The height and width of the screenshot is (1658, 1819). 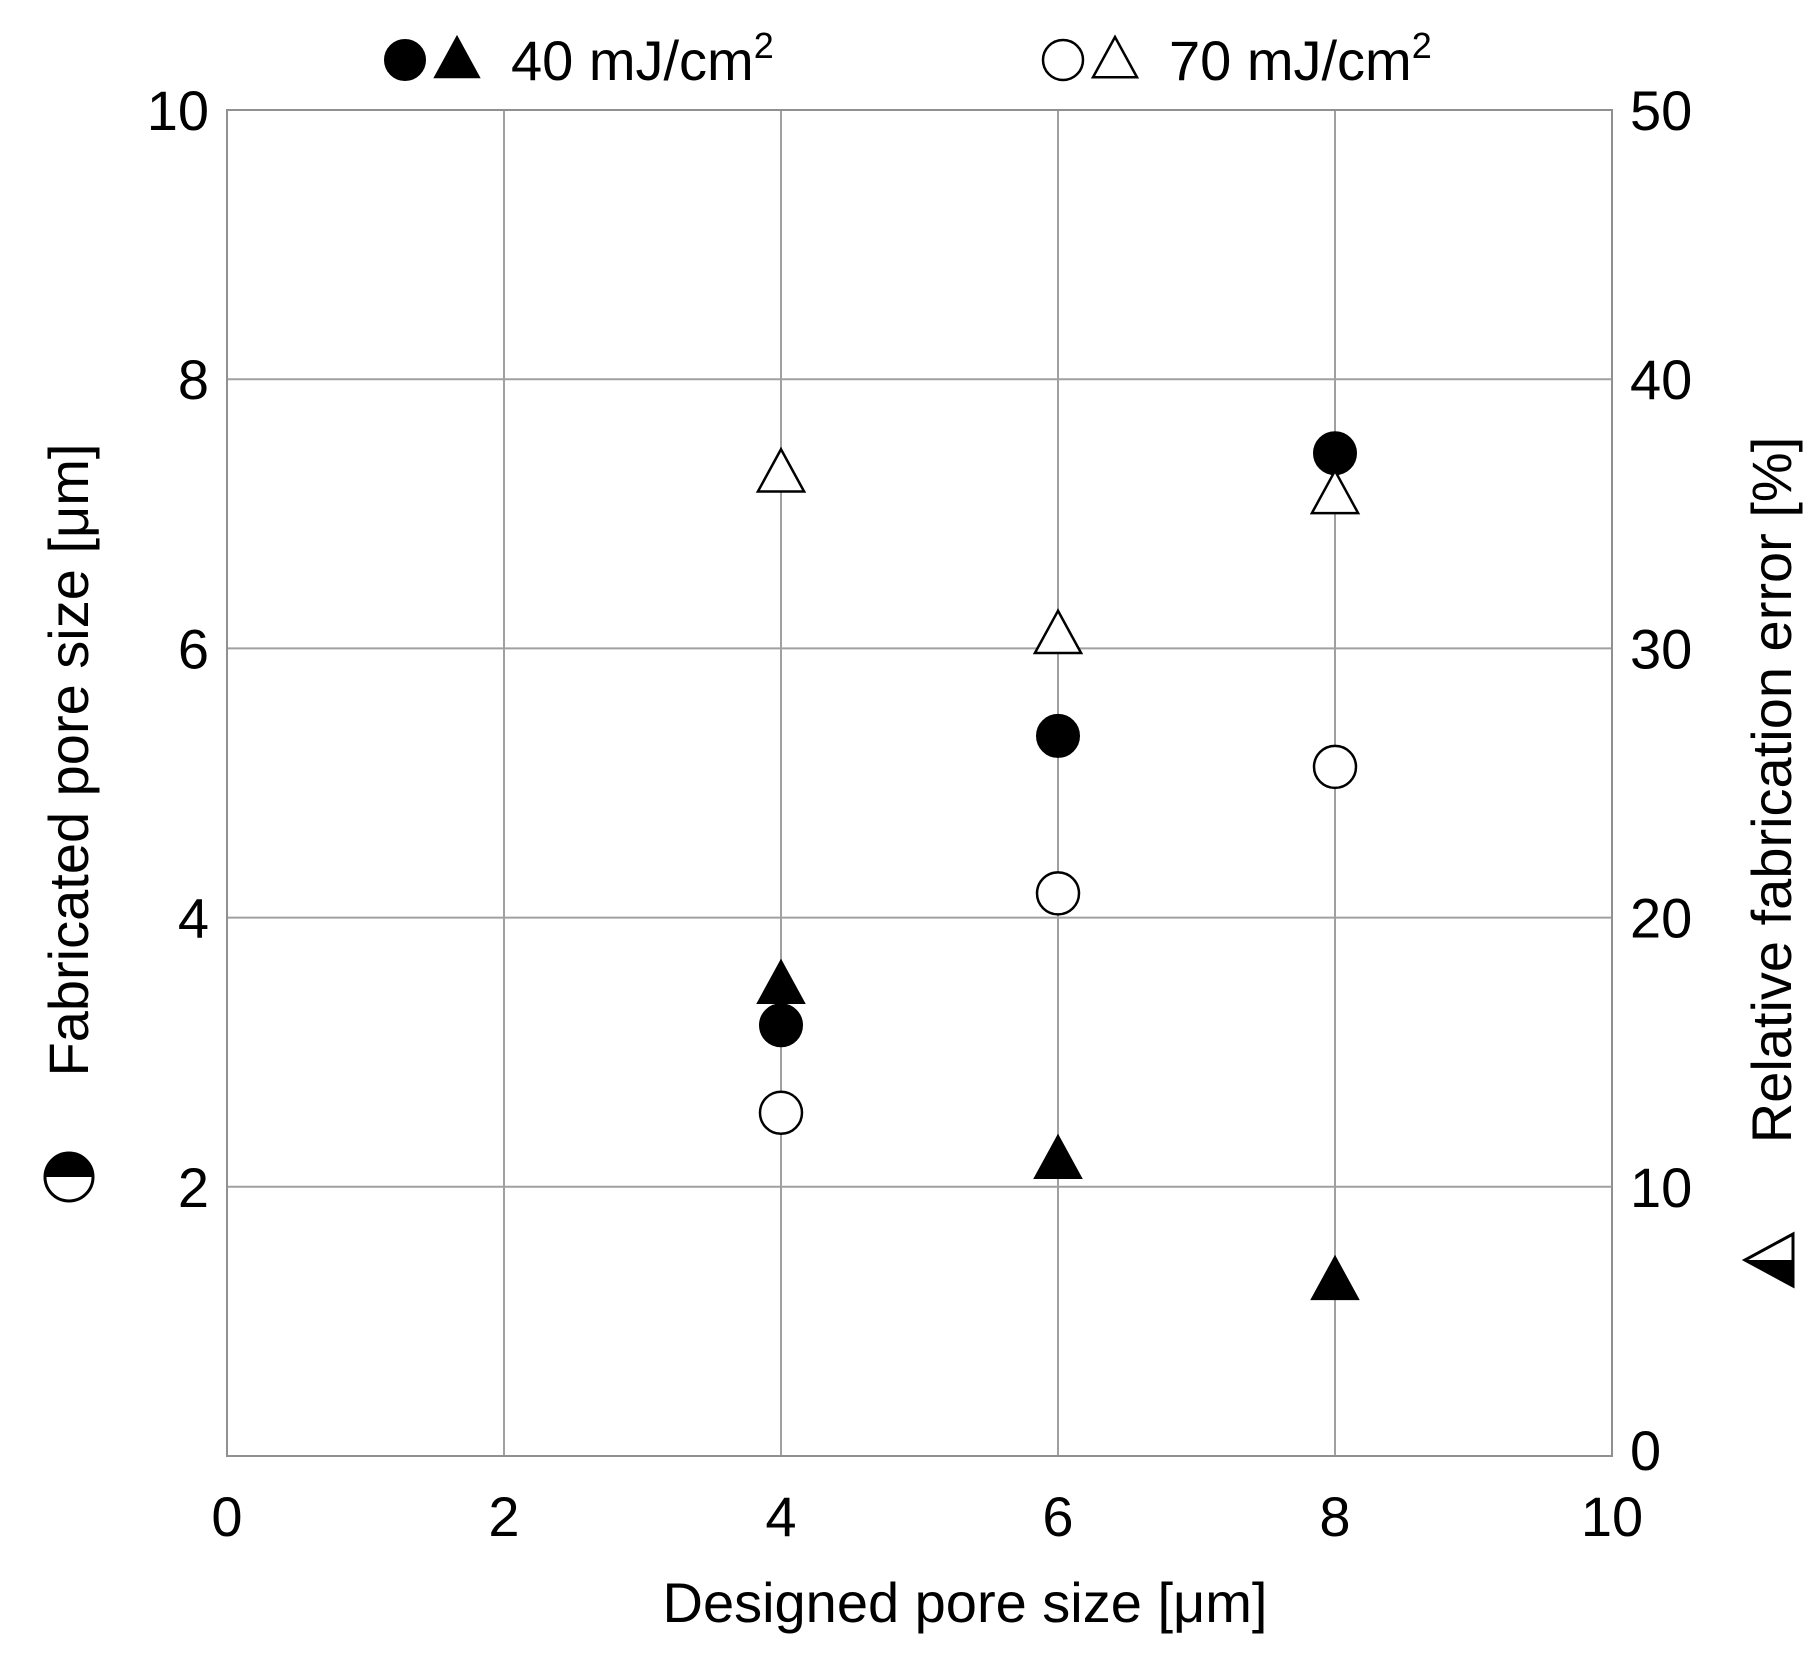 What do you see at coordinates (226, 1516) in the screenshot?
I see `x-tick-label: 0` at bounding box center [226, 1516].